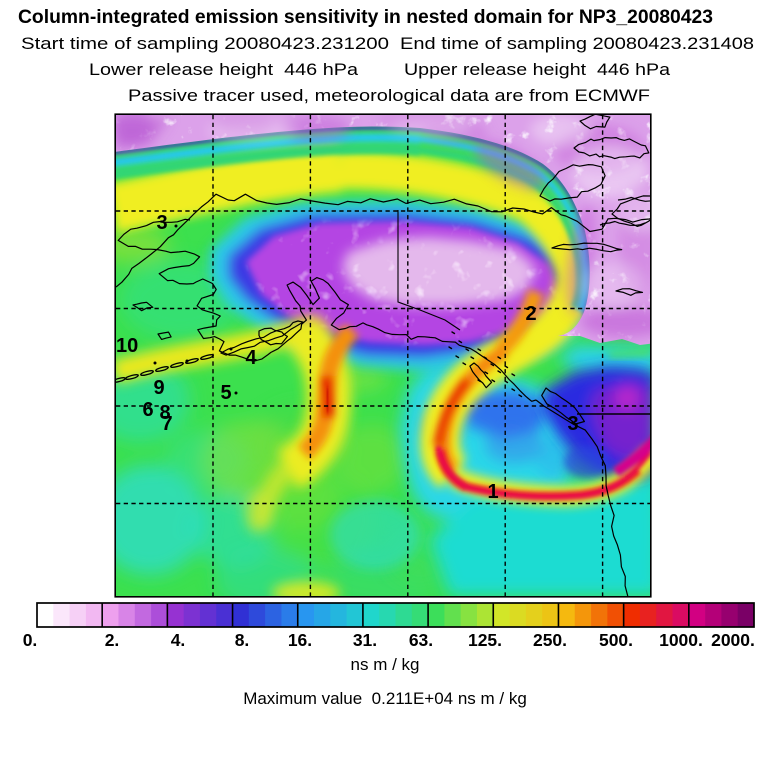  Describe the element at coordinates (365, 640) in the screenshot. I see `svg-text: 31.` at that location.